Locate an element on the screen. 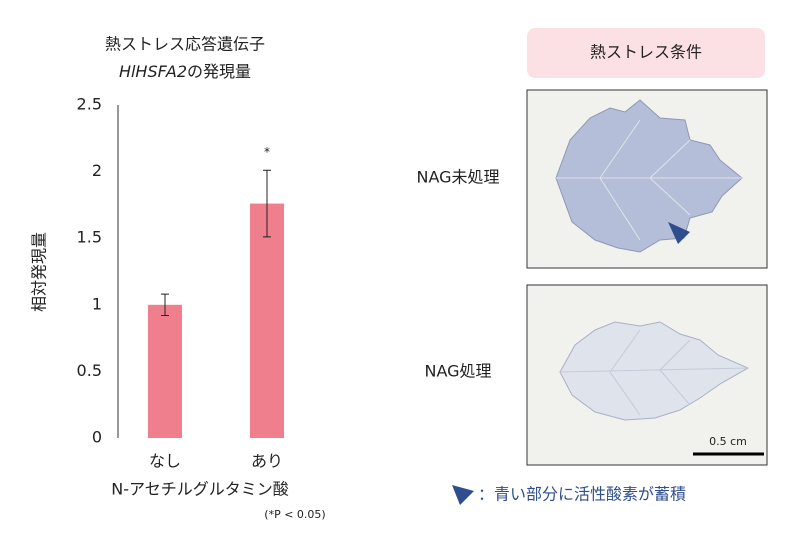  arrowhead is located at coordinates (679, 233).